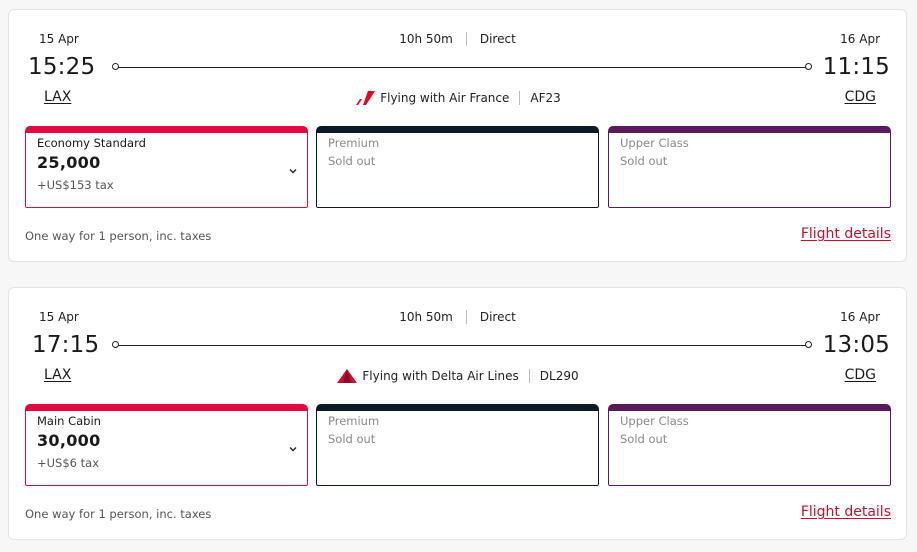  Describe the element at coordinates (440, 376) in the screenshot. I see `carrier-name: Flying with Delta Air Lines` at that location.